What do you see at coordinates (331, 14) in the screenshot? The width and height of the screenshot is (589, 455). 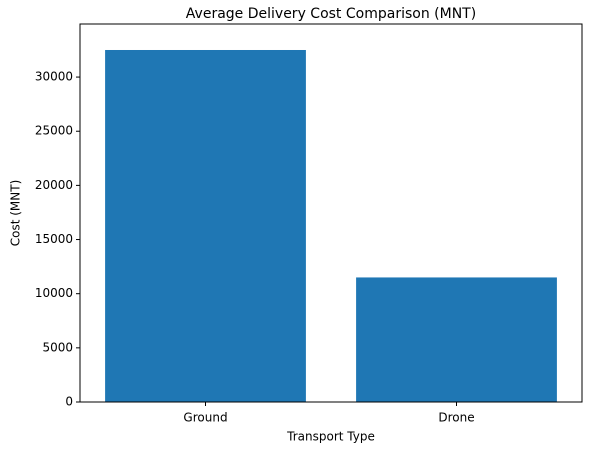 I see `chart-title: Average Delivery Cost Comparison (MNT)` at bounding box center [331, 14].